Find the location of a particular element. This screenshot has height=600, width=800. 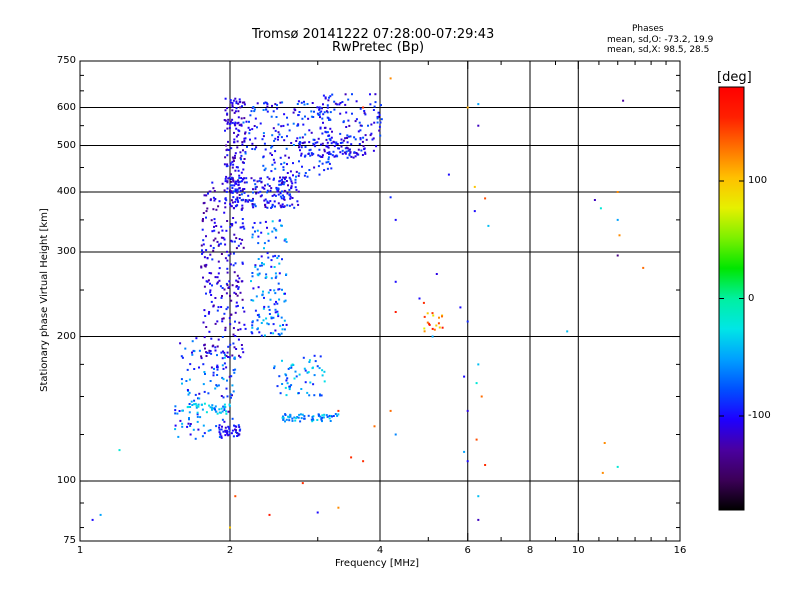

x-tick-label: 8 is located at coordinates (530, 550).